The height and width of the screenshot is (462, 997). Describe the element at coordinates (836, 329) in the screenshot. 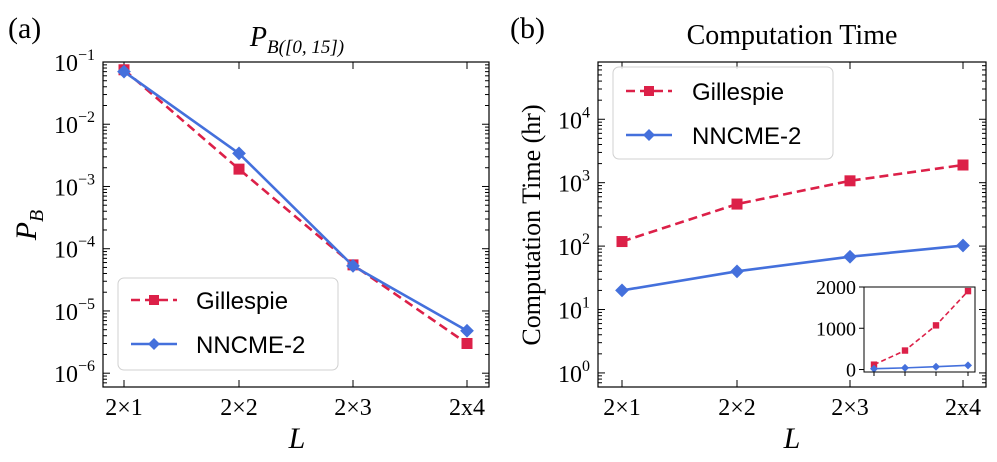

I see `inset-ytick-label: 1000` at that location.